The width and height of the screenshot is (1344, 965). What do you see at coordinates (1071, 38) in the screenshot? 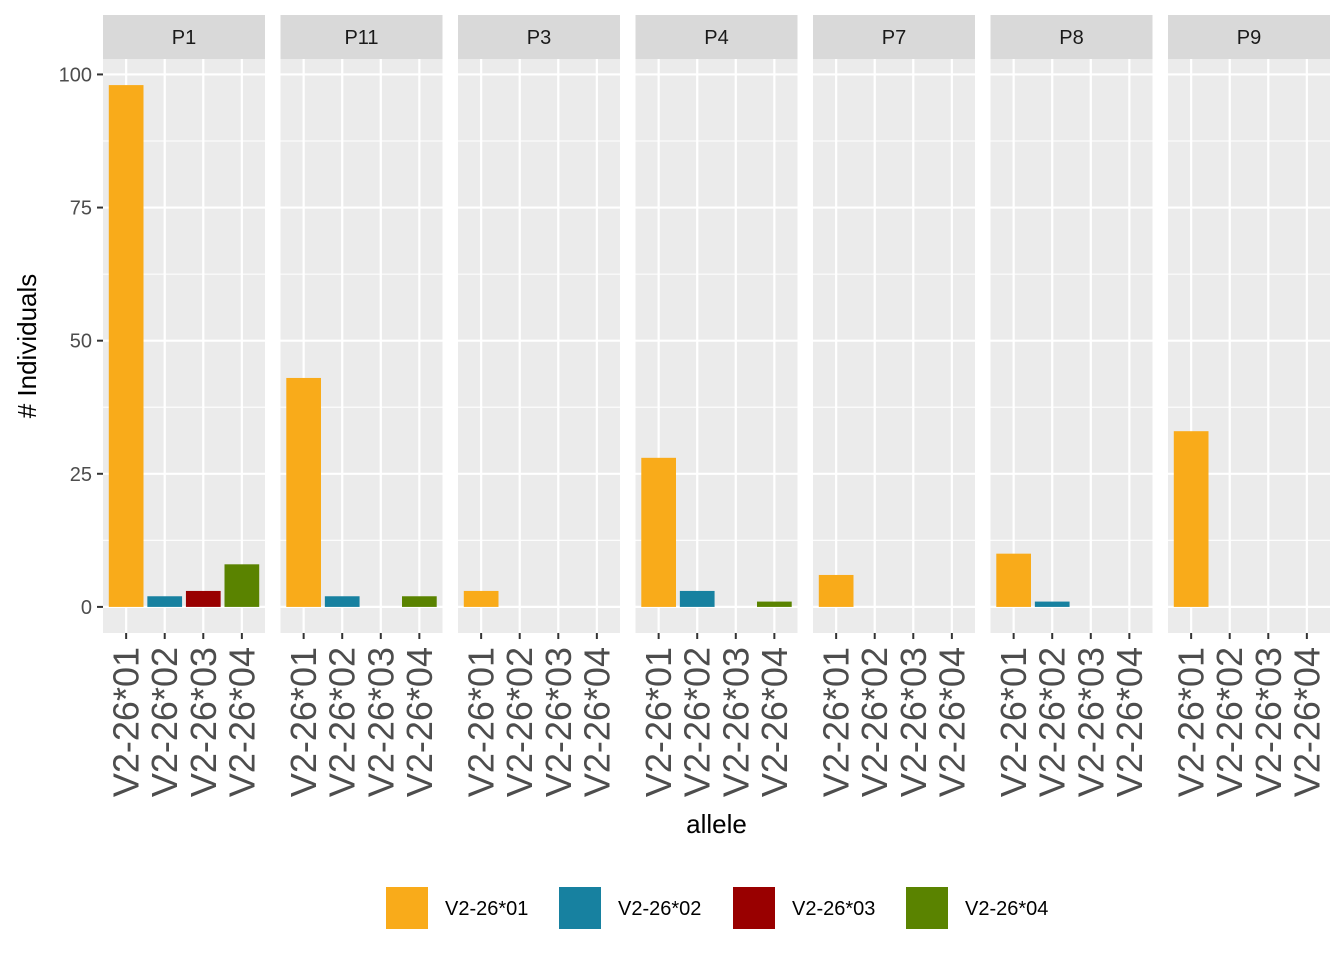
I see `facet-label-p8: P8` at bounding box center [1071, 38].